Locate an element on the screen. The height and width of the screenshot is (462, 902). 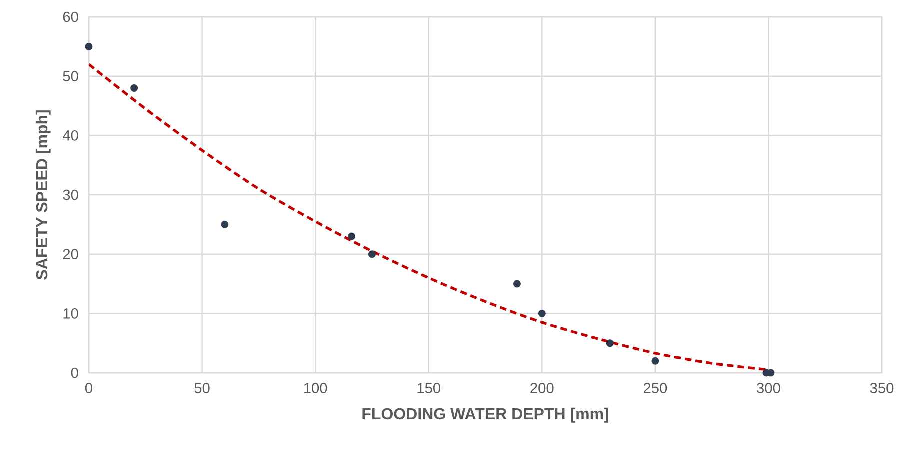
x-tick-label: 150 is located at coordinates (429, 388).